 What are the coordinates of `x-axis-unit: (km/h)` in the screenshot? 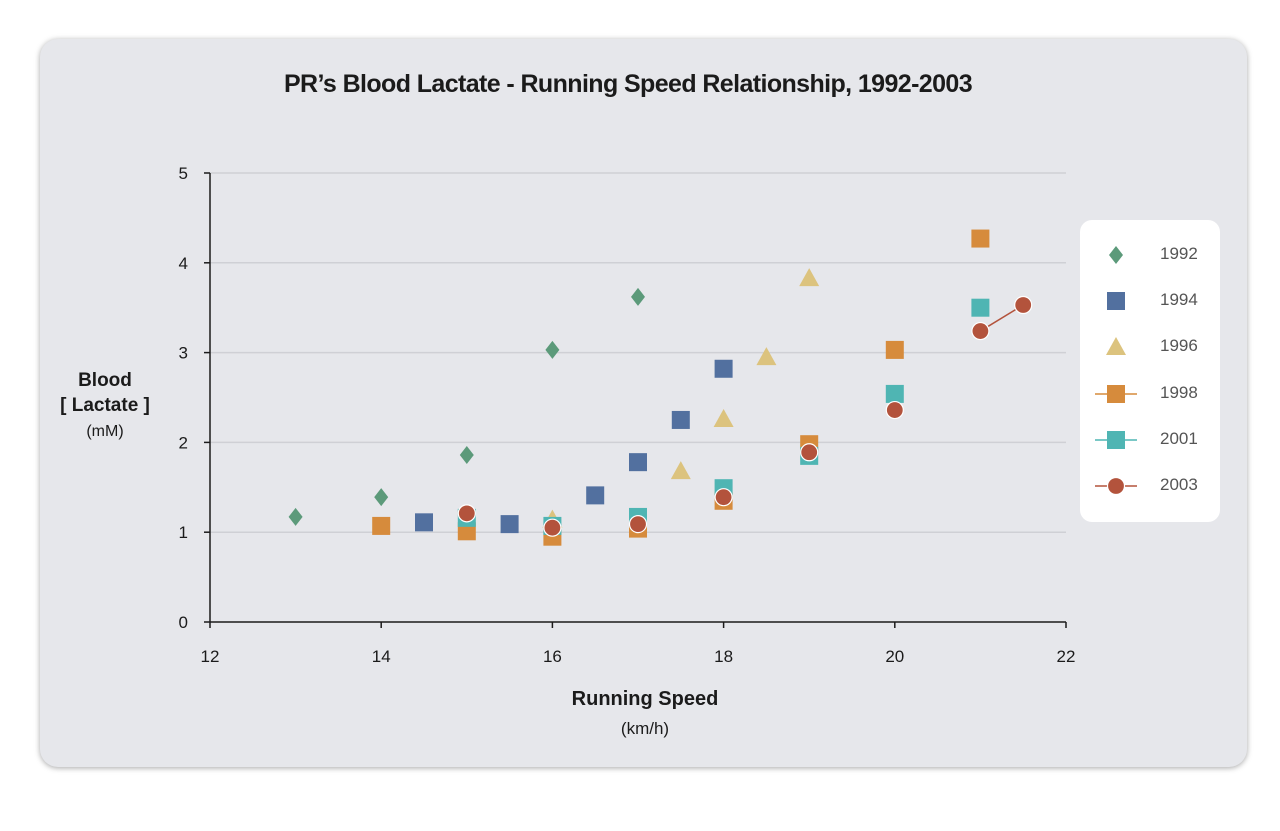 It's located at (645, 728).